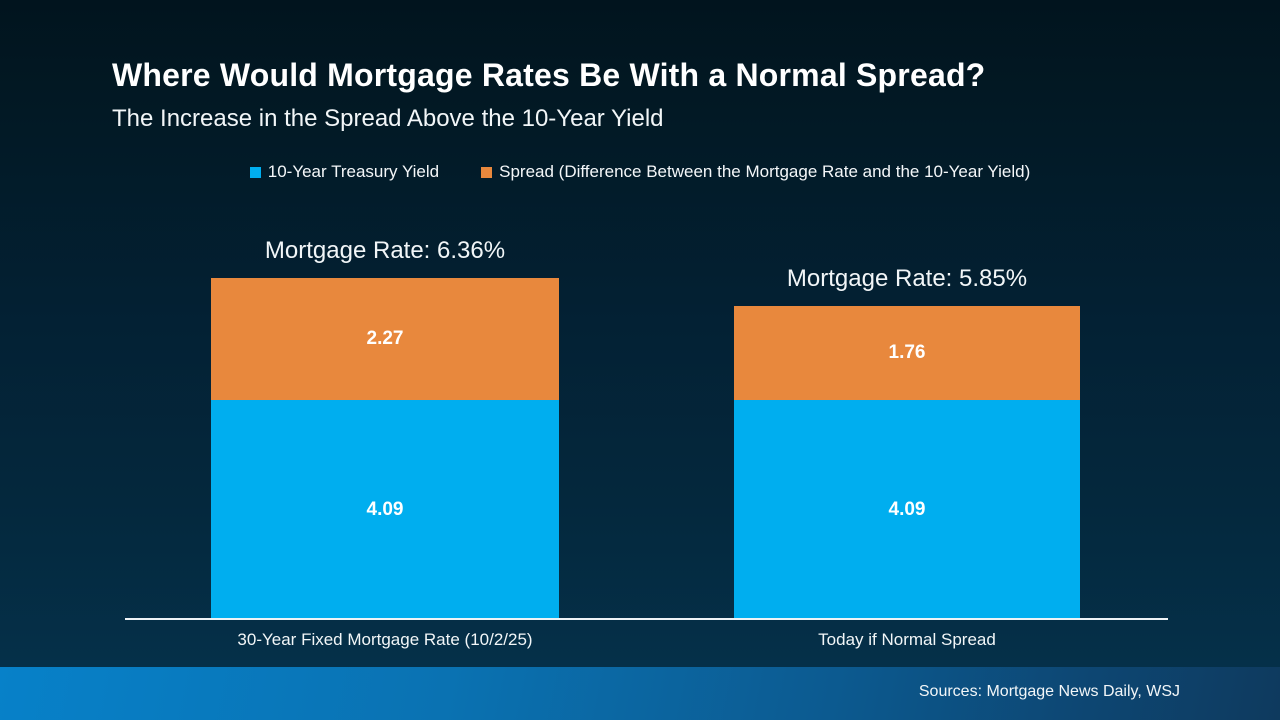  I want to click on legend-swatch-blue-icon, so click(255, 172).